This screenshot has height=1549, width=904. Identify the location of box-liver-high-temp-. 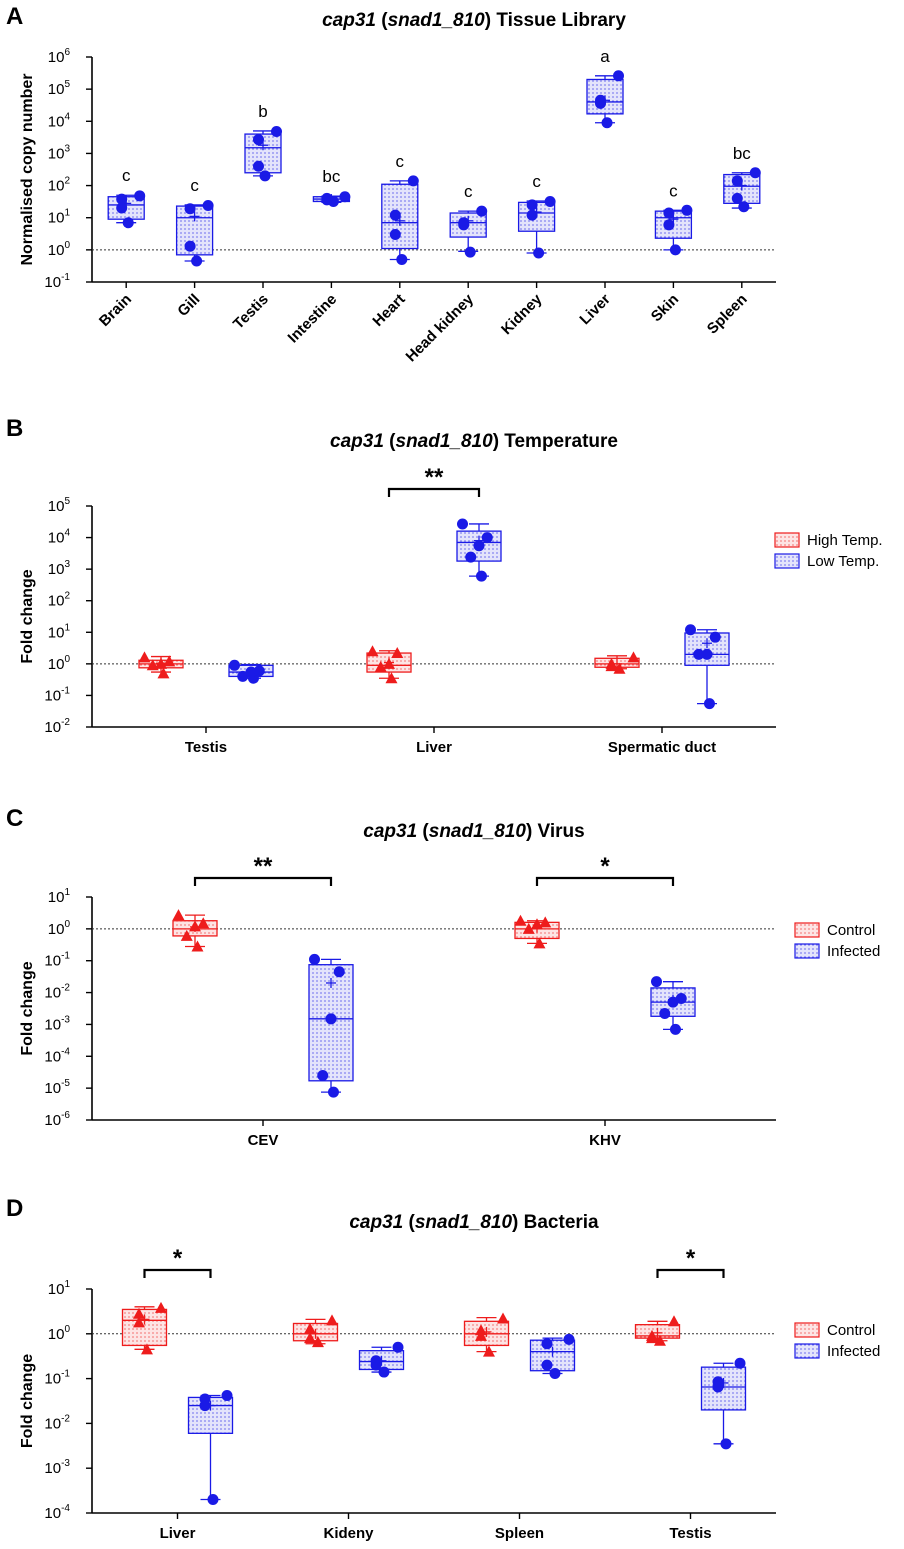
(389, 664).